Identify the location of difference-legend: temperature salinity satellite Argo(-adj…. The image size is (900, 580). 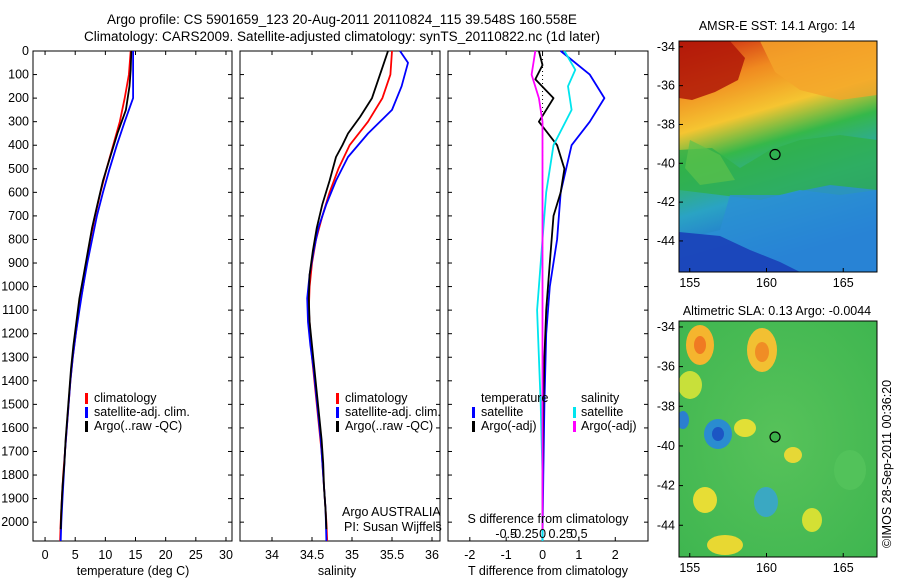
(554, 412).